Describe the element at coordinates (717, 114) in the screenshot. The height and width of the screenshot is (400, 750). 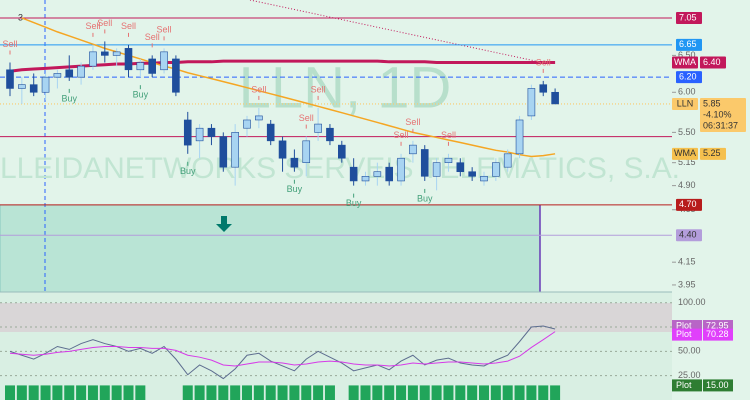
I see `badge-extra: -4.10%` at that location.